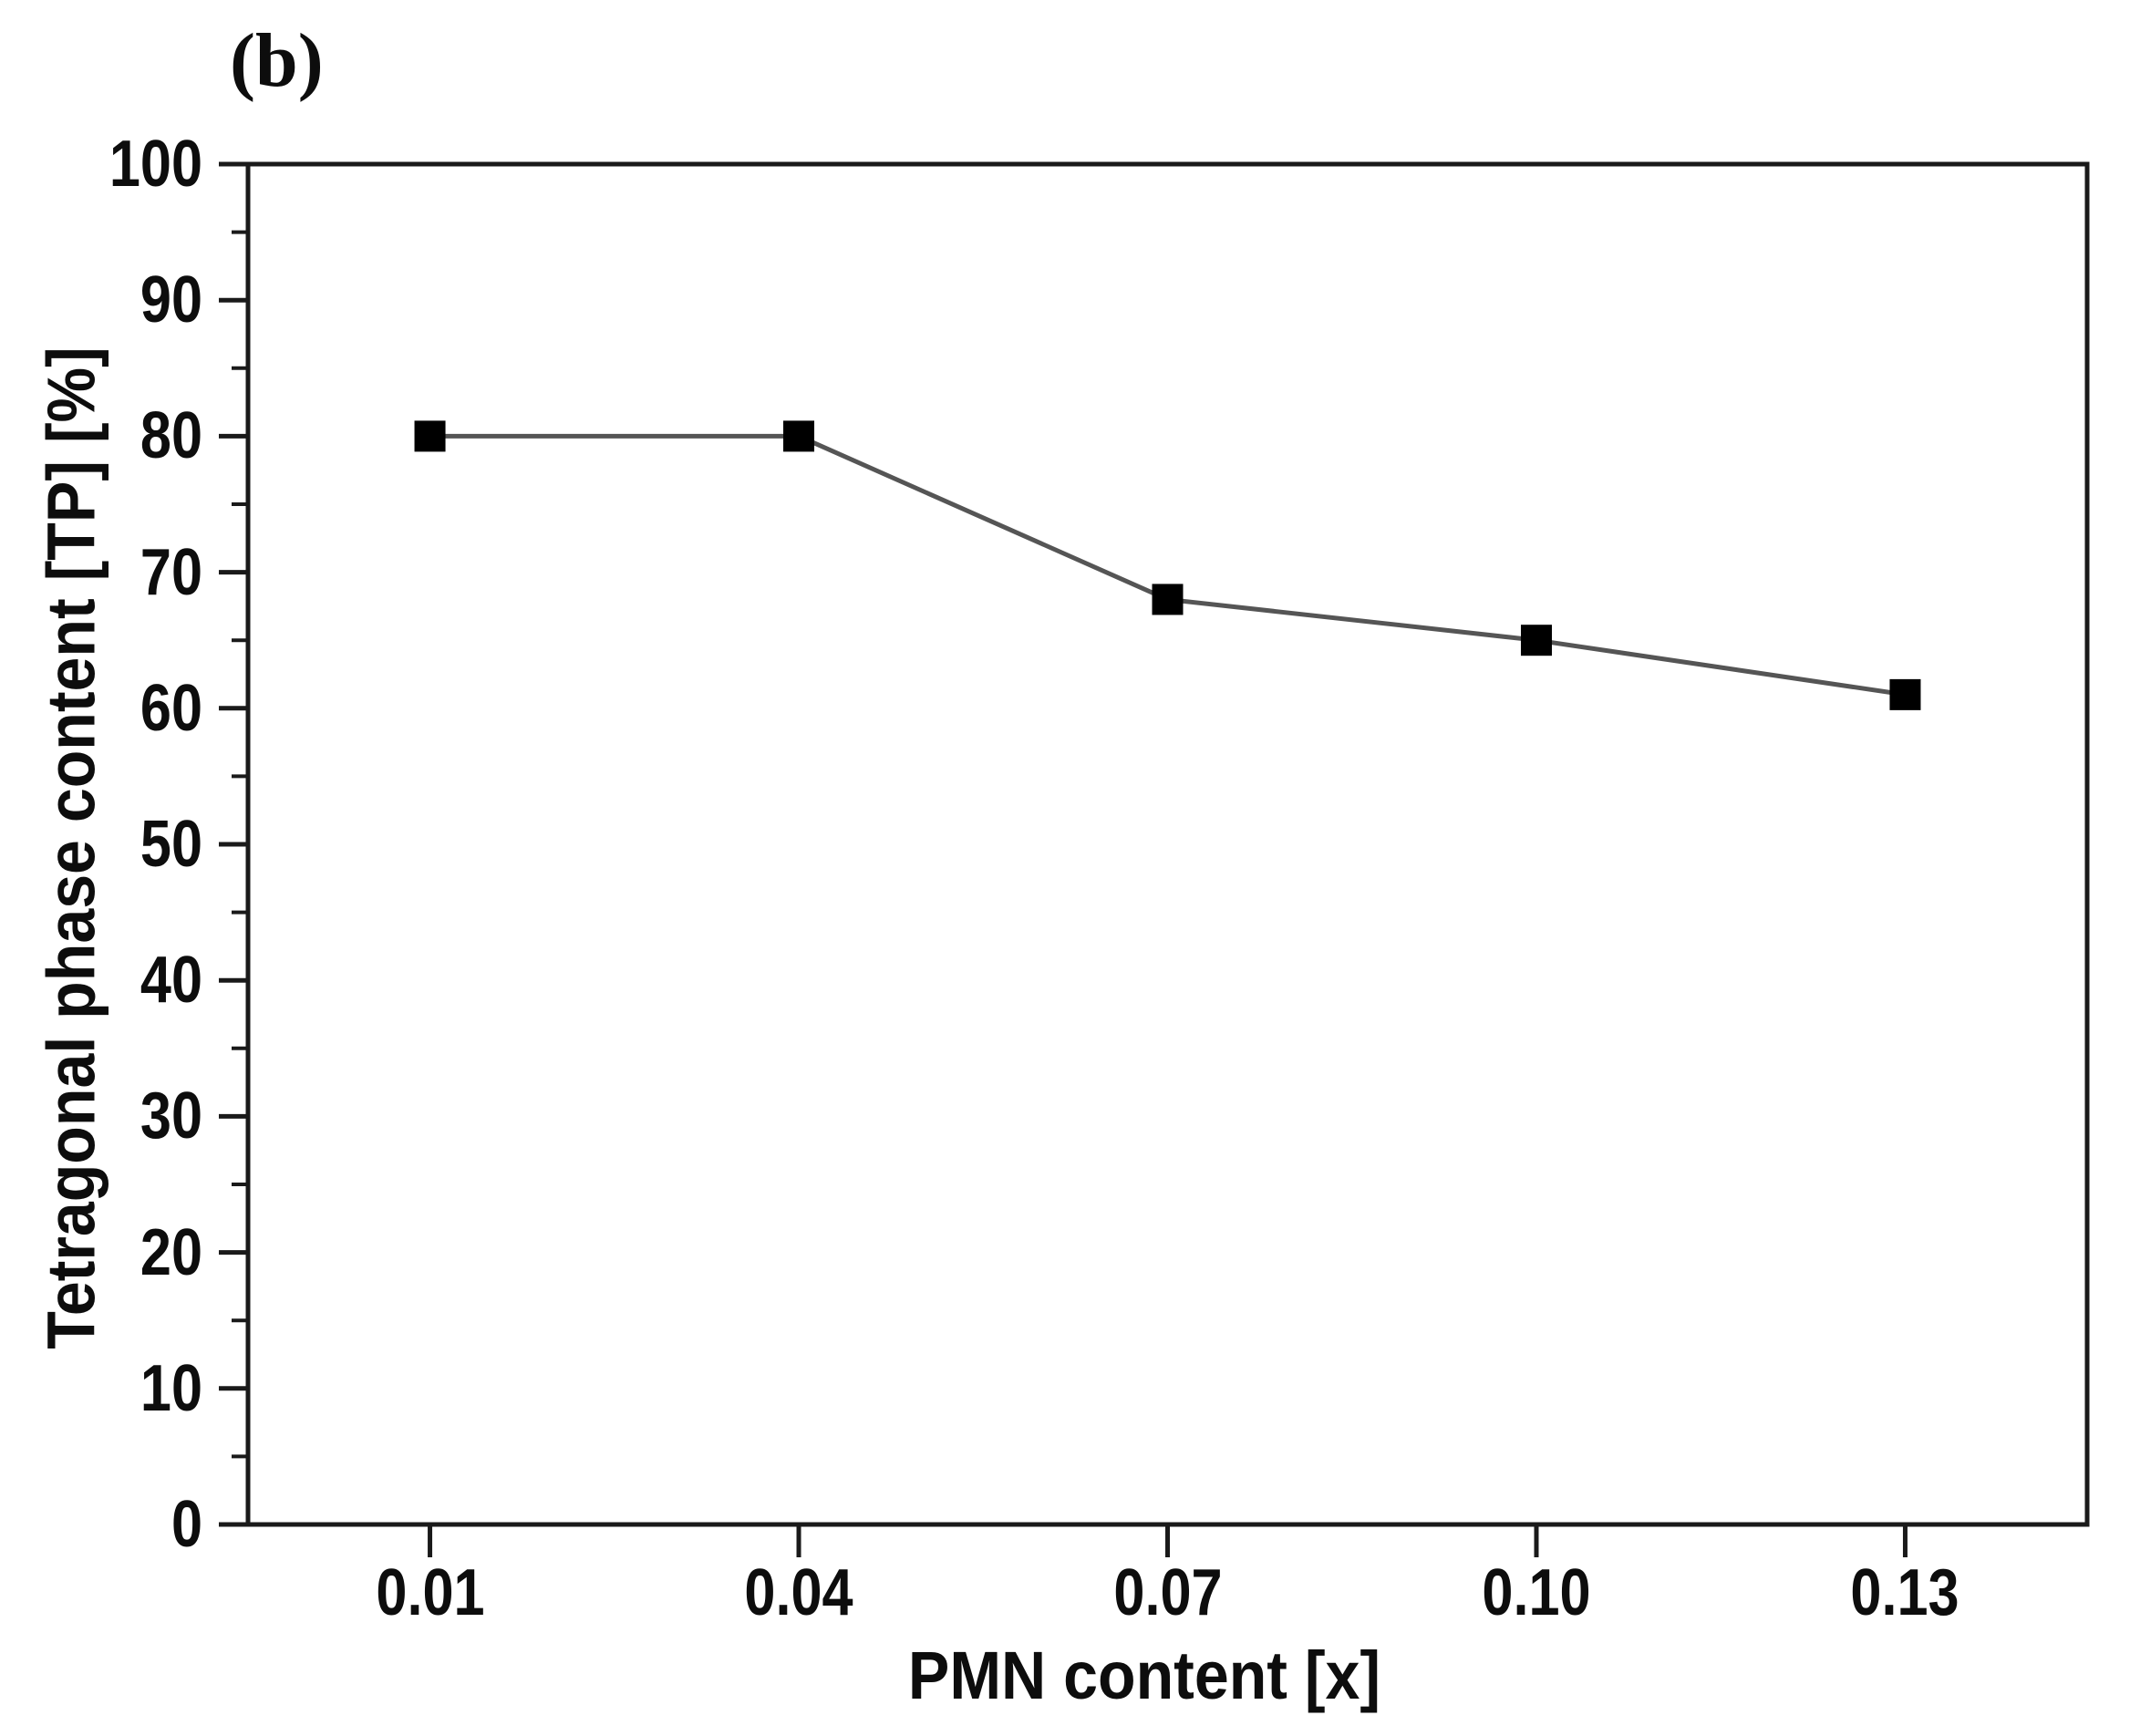  Describe the element at coordinates (186, 1524) in the screenshot. I see `y-tick-label: 0` at that location.